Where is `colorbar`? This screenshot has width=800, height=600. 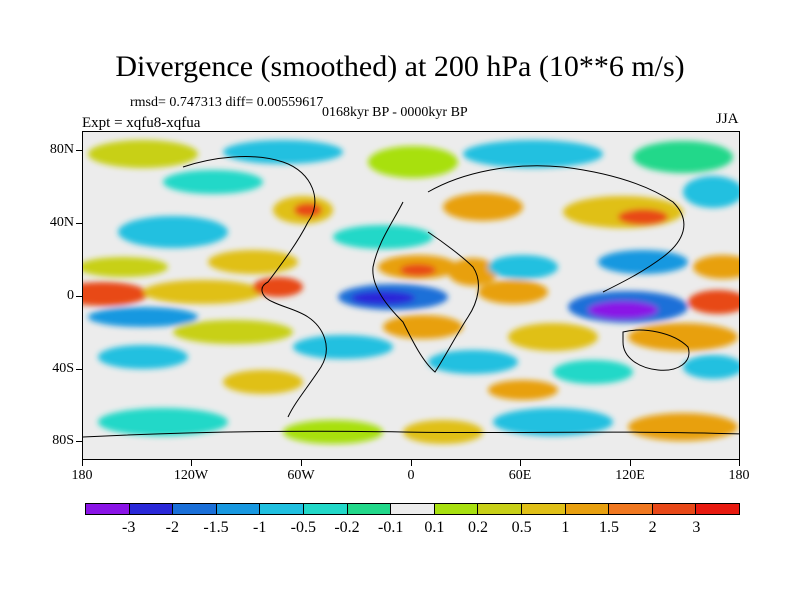 colorbar is located at coordinates (412, 509).